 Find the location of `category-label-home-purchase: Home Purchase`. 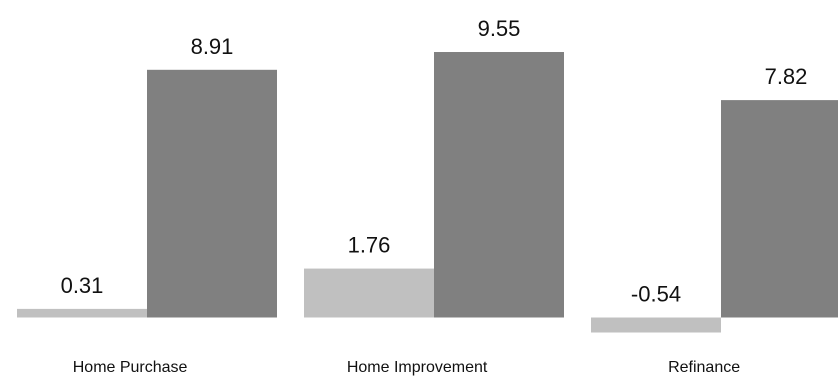

category-label-home-purchase: Home Purchase is located at coordinates (130, 367).